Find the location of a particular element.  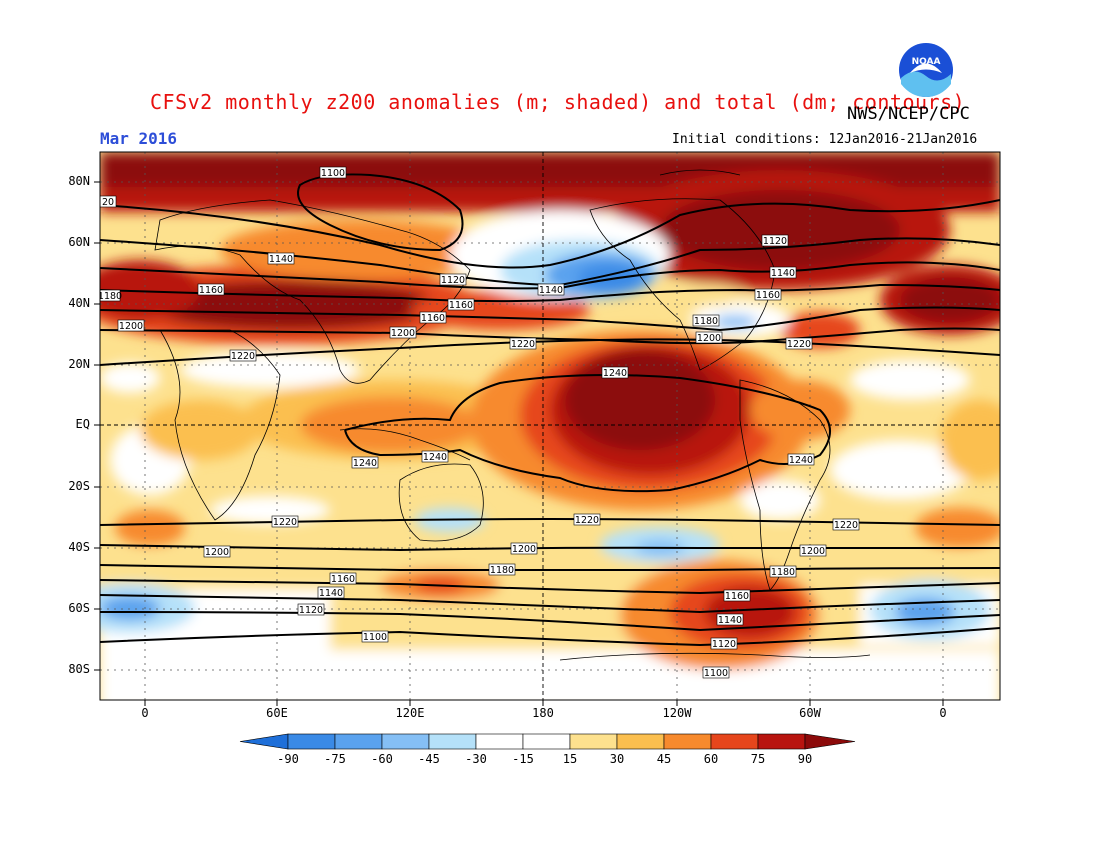

colorbar-label: -15 is located at coordinates (523, 759).